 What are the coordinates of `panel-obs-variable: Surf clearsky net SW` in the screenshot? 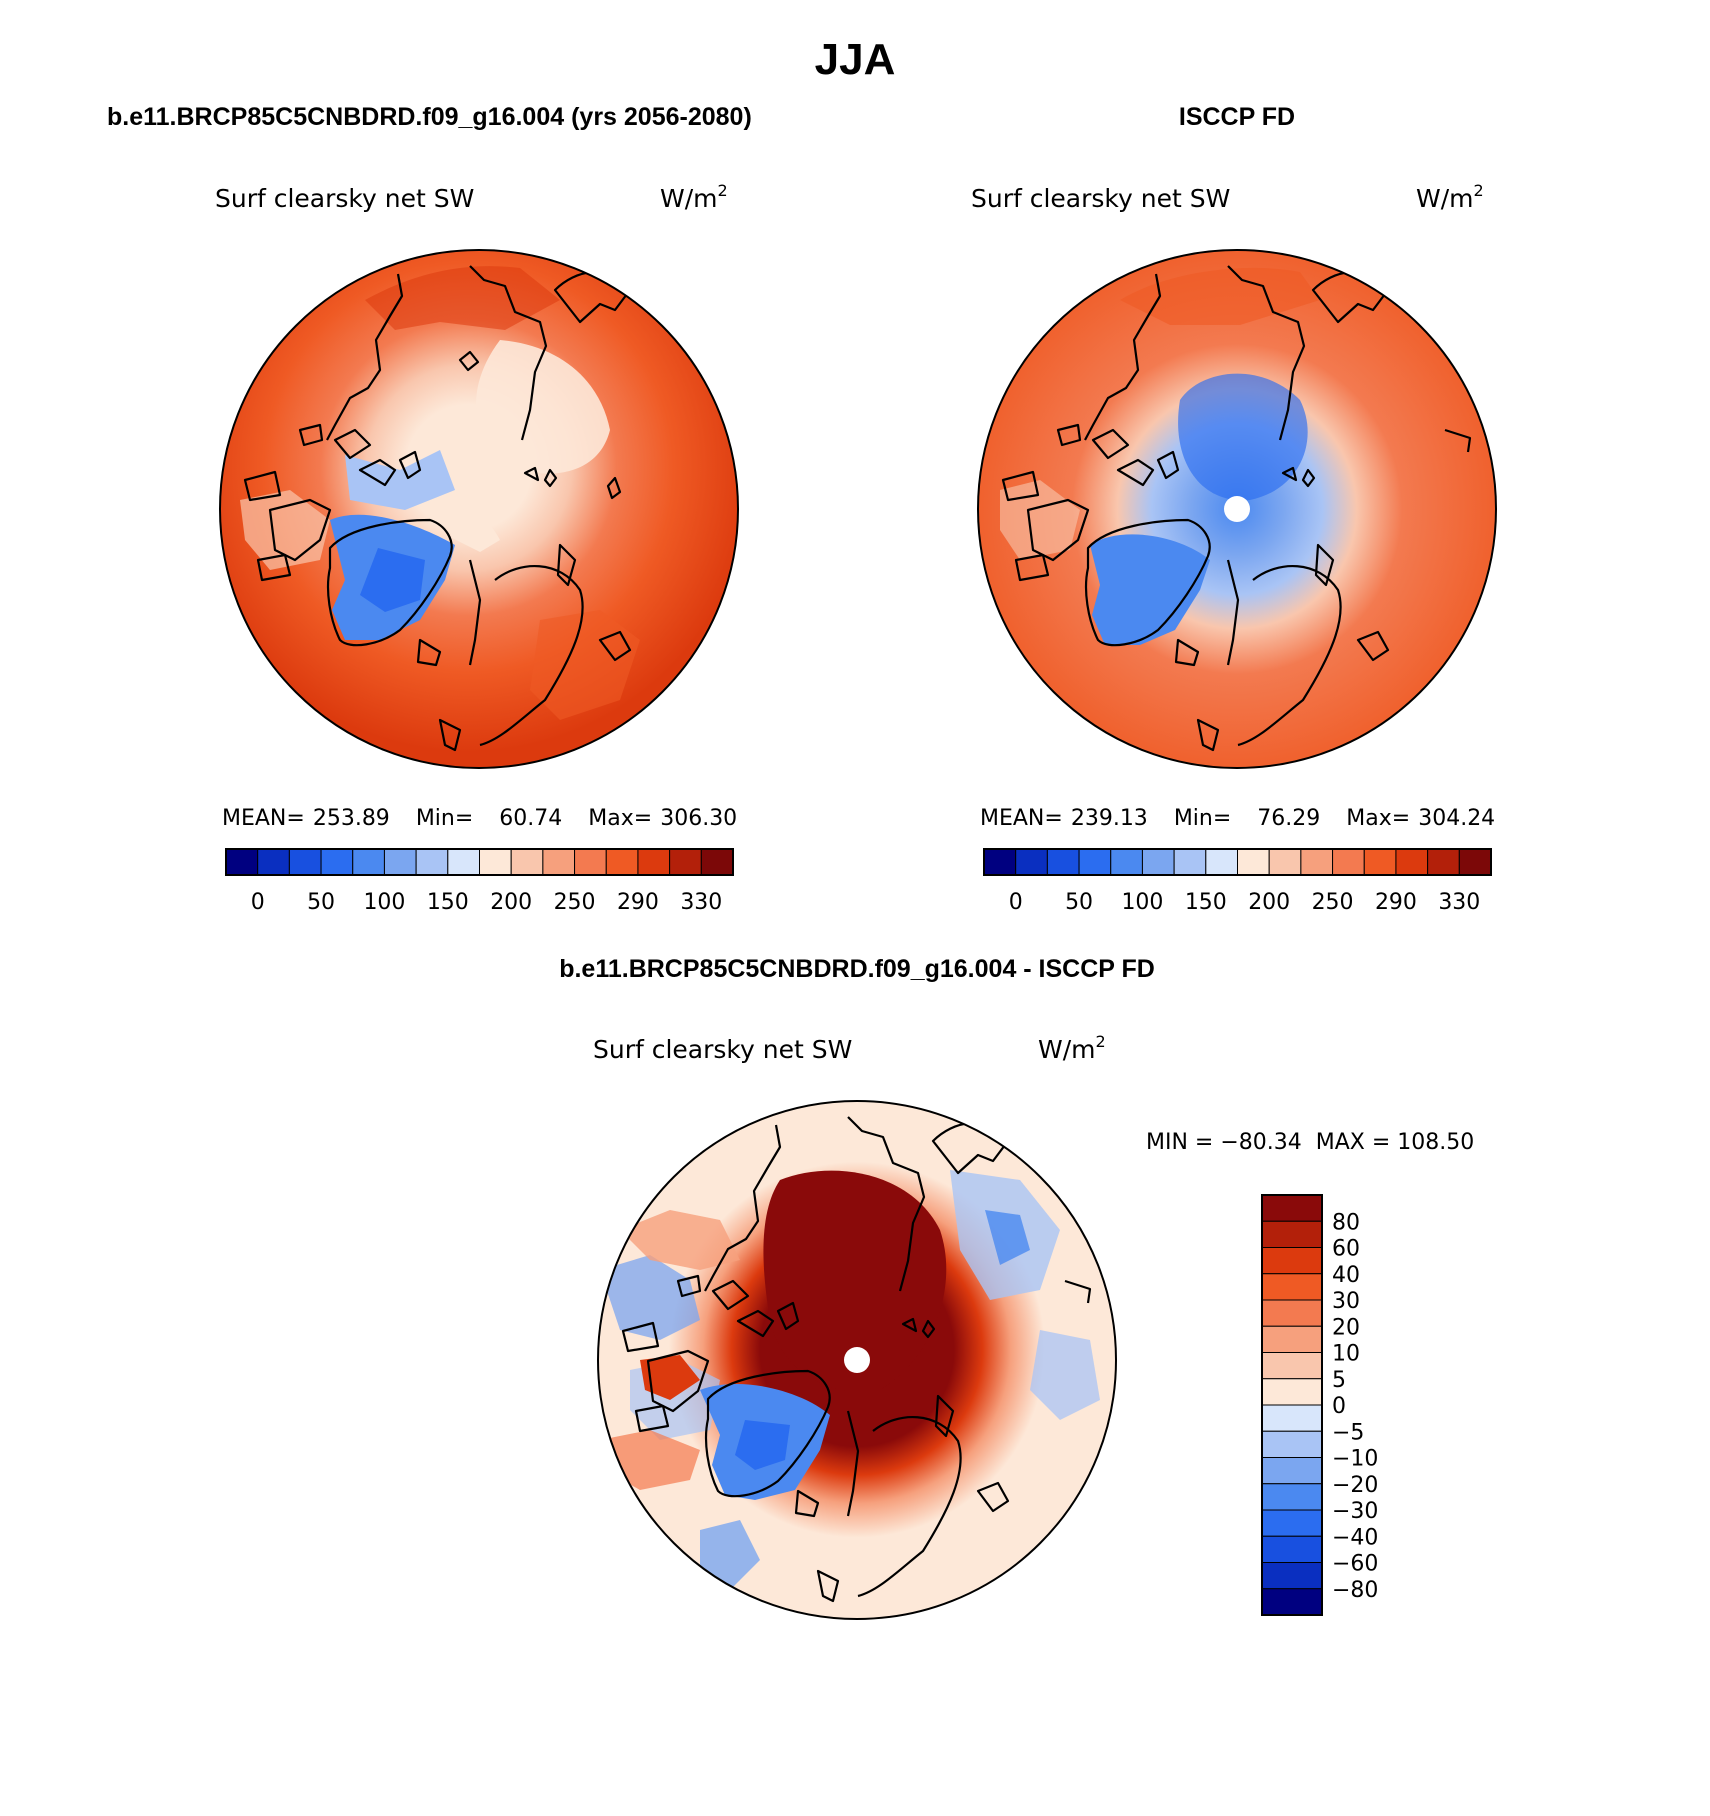 It's located at (1100, 198).